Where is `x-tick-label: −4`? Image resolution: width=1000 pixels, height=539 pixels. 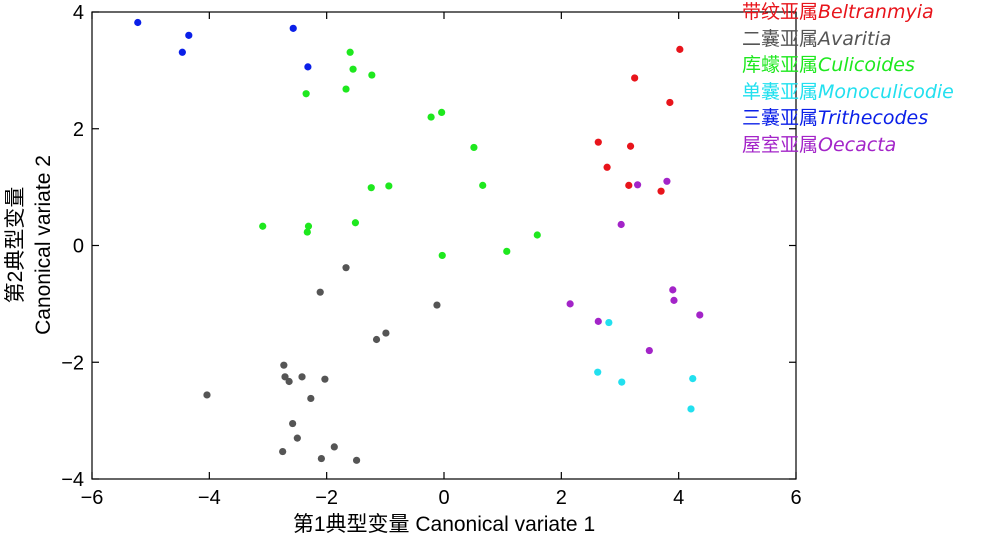 x-tick-label: −4 is located at coordinates (209, 498).